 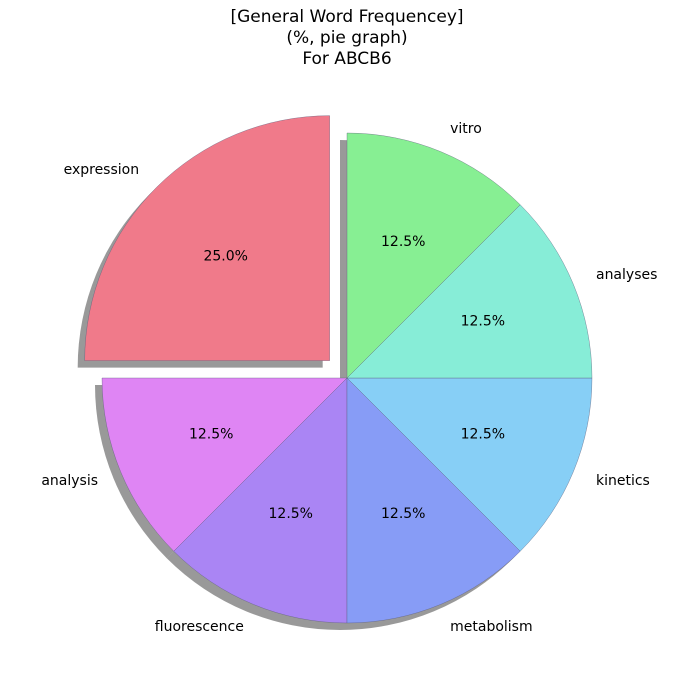 I want to click on slice-label-fluorescence: fluorescence, so click(x=199, y=627).